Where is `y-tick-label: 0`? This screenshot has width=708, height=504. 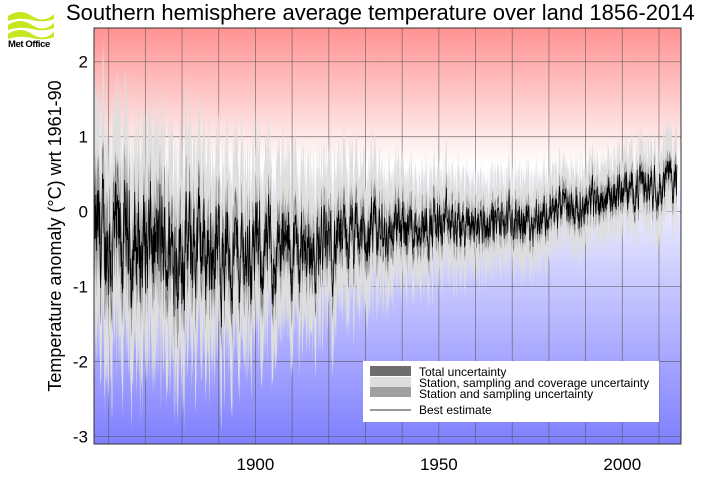
y-tick-label: 0 is located at coordinates (83, 212).